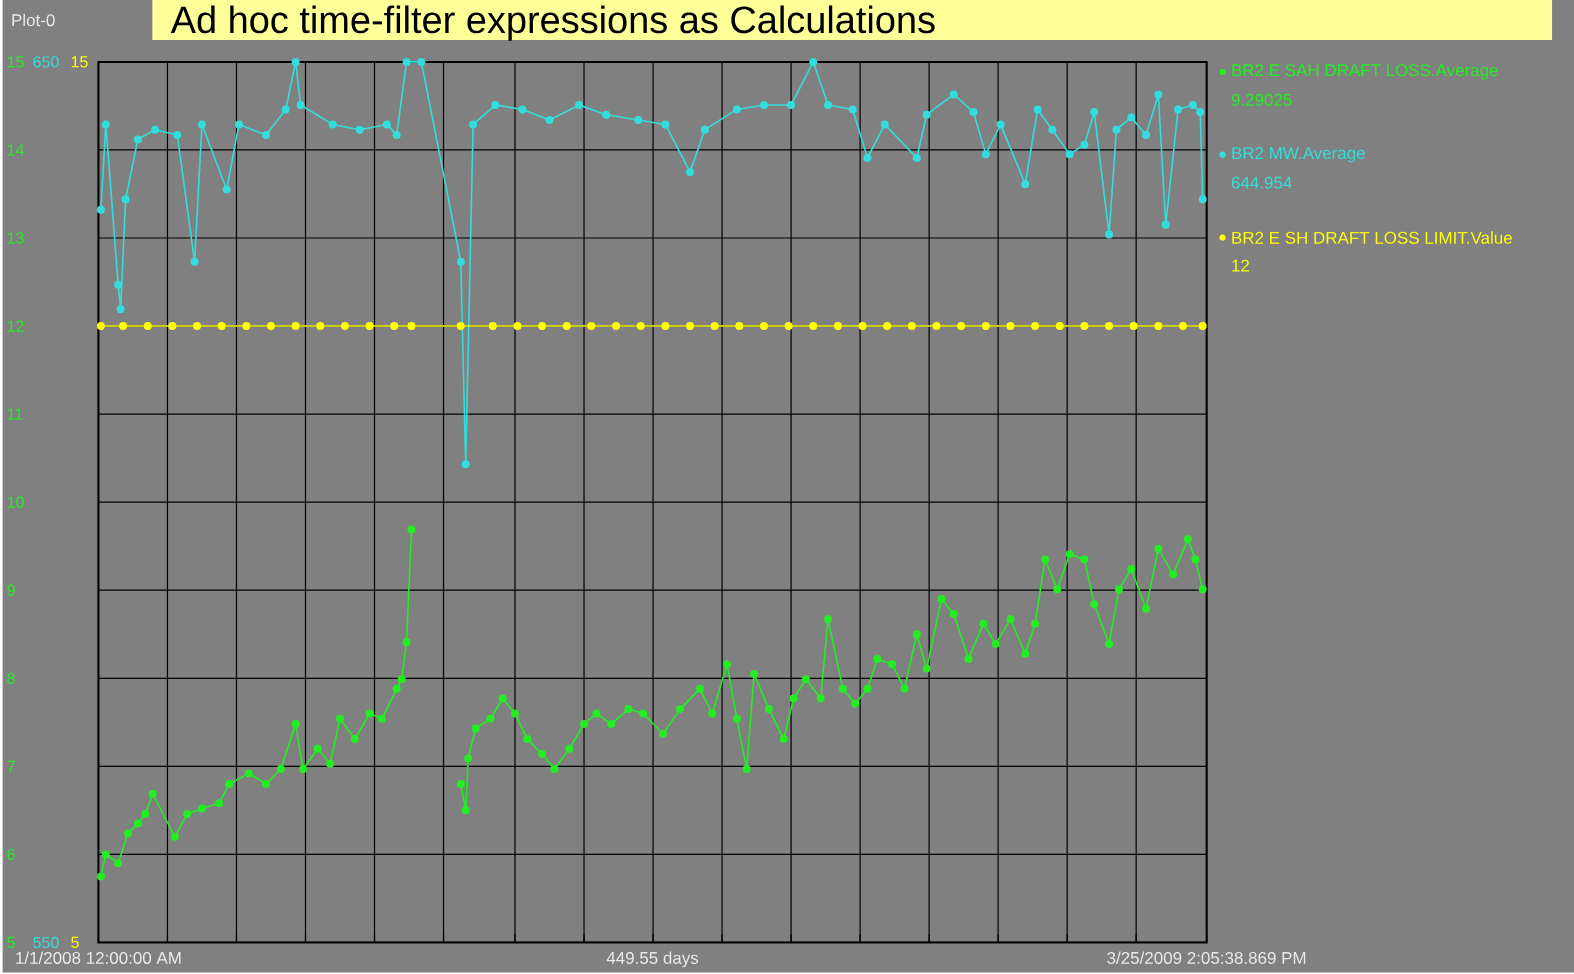 The height and width of the screenshot is (974, 1574). Describe the element at coordinates (98, 957) in the screenshot. I see `x-tick-label: 1/1/2008 12:00:00 AM` at that location.